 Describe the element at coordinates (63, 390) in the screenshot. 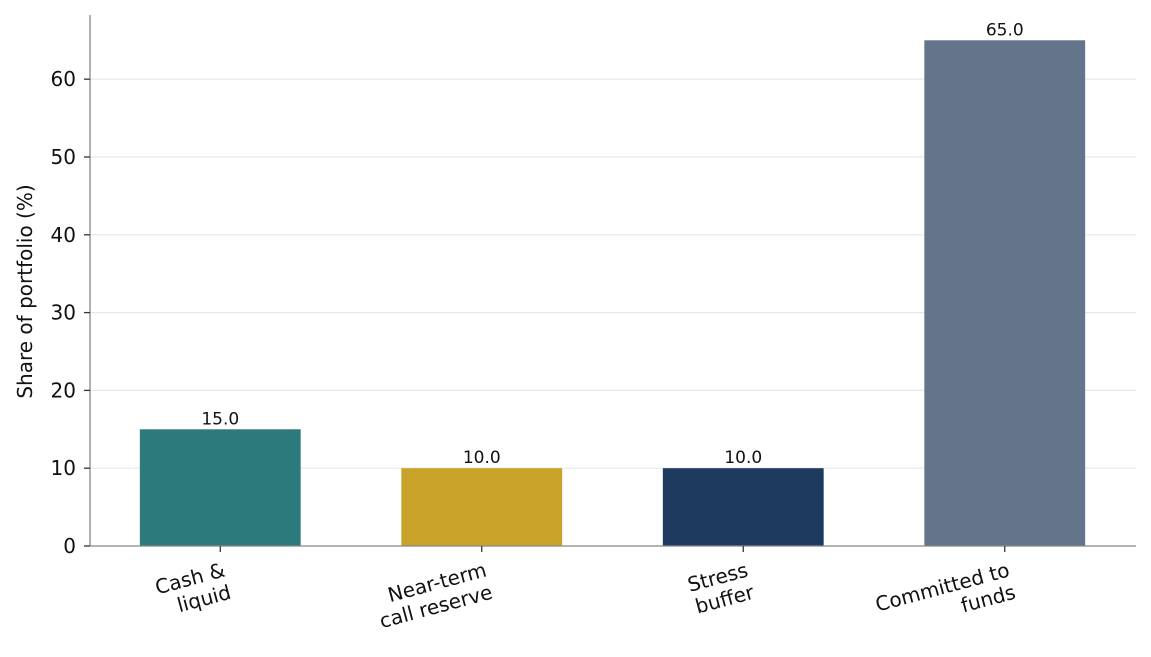

I see `y-tick-label: 20` at that location.